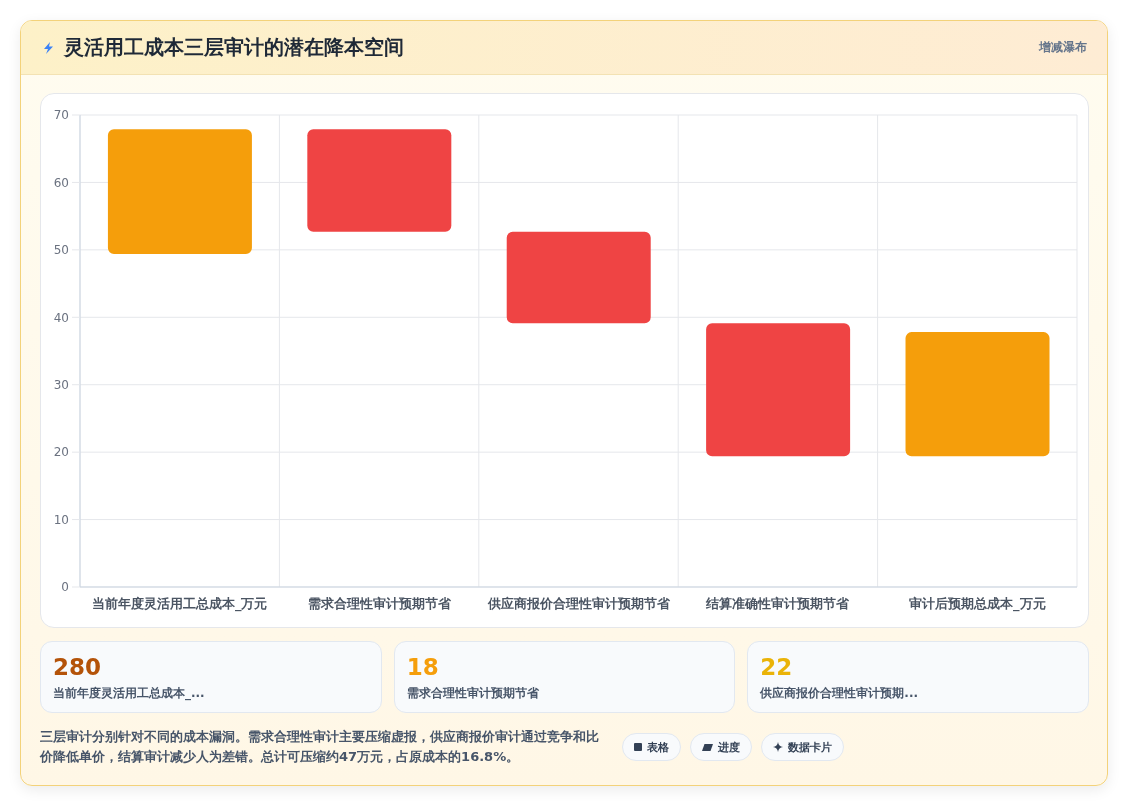 The image size is (1129, 808). I want to click on text: 需求合理性审计预期节省, so click(473, 693).